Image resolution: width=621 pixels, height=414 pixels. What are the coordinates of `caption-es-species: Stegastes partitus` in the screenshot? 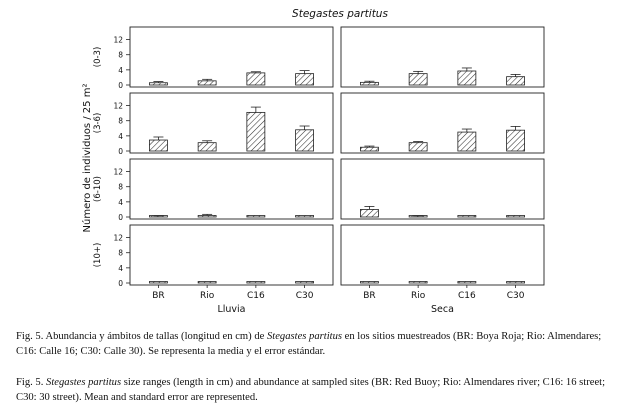 It's located at (304, 336).